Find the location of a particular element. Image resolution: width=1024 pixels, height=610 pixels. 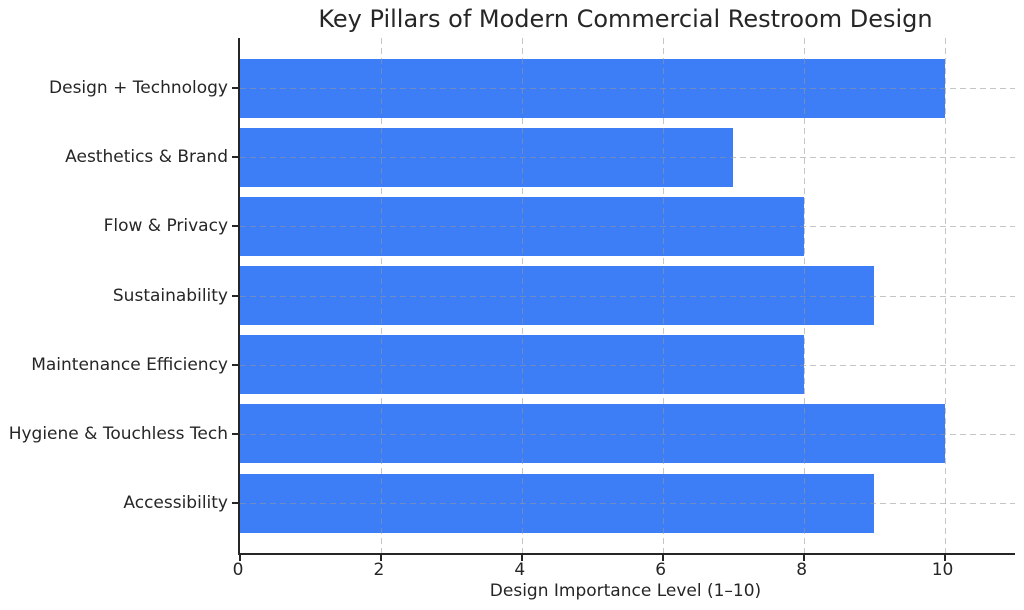

y-tick-label: Aesthetics & Brand is located at coordinates (146, 157).